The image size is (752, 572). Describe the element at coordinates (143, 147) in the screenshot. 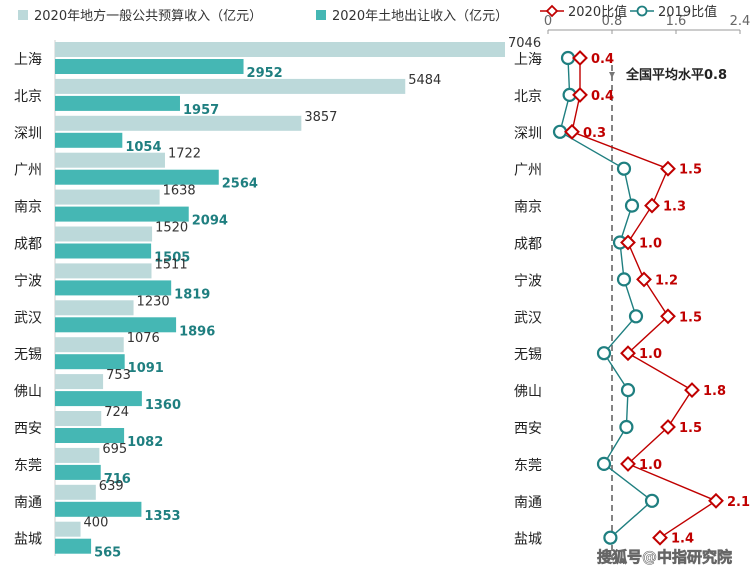

I see `bar-value-label-1: 1054` at that location.